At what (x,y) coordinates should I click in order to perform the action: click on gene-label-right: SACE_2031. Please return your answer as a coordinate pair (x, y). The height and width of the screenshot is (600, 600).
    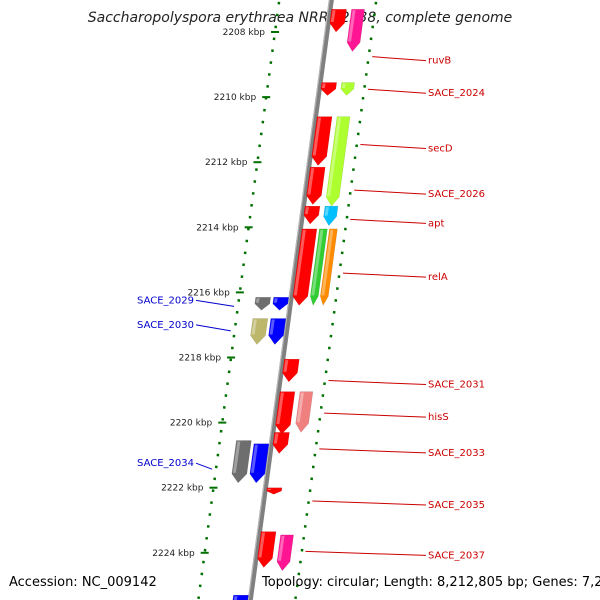
    Looking at the image, I should click on (456, 385).